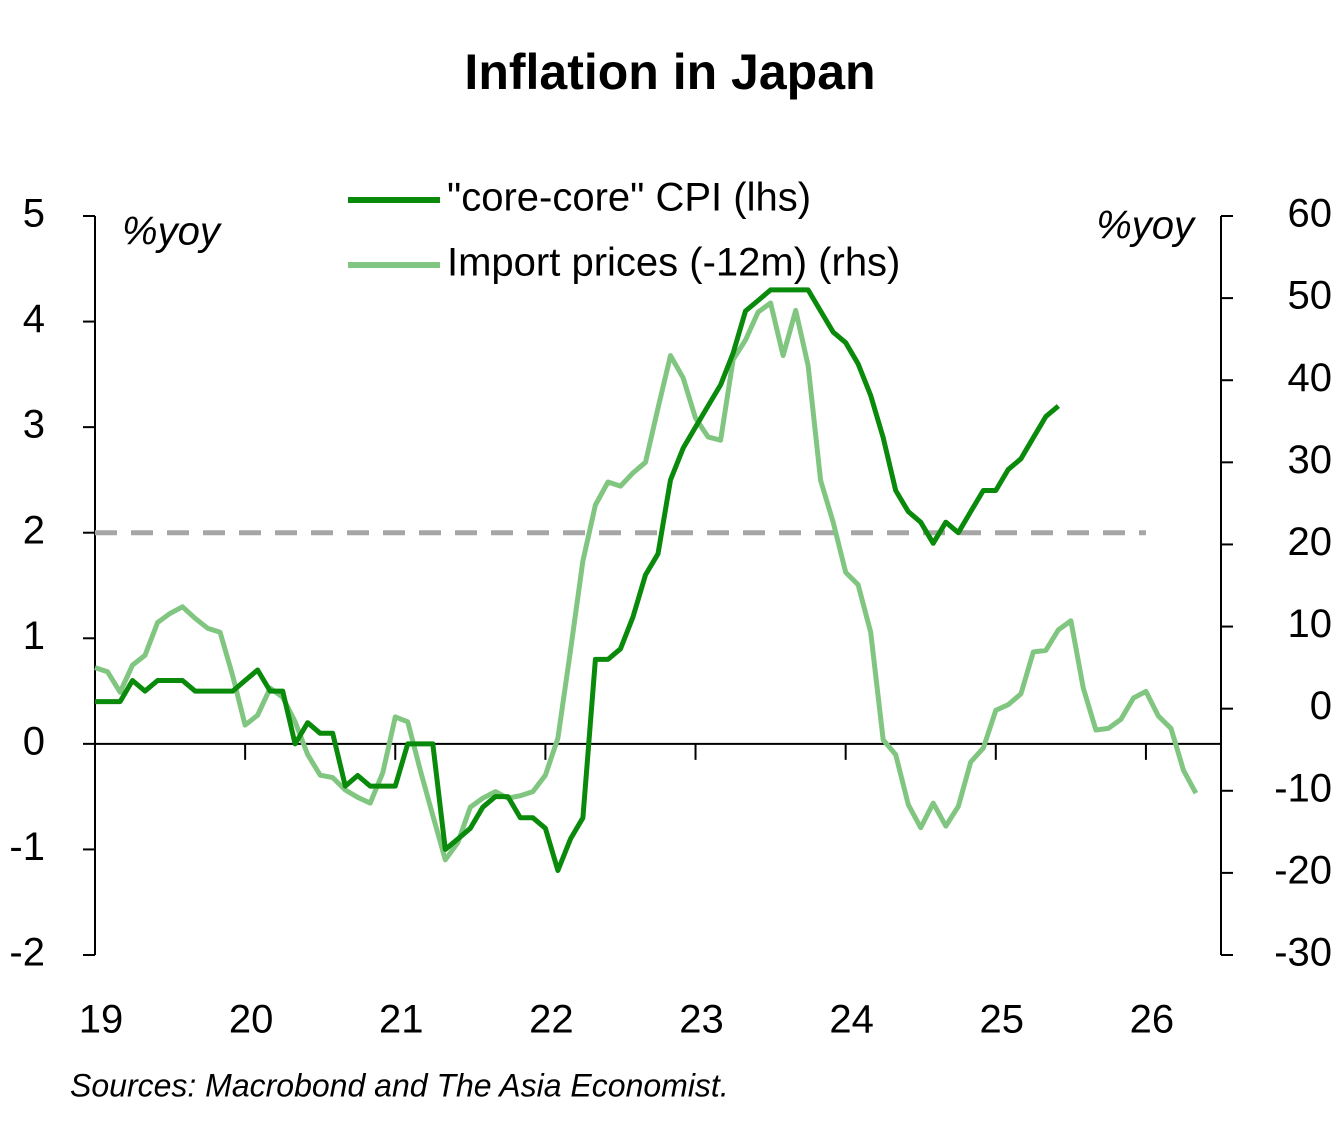 This screenshot has width=1341, height=1131. I want to click on y-tick-label: 4, so click(34, 319).